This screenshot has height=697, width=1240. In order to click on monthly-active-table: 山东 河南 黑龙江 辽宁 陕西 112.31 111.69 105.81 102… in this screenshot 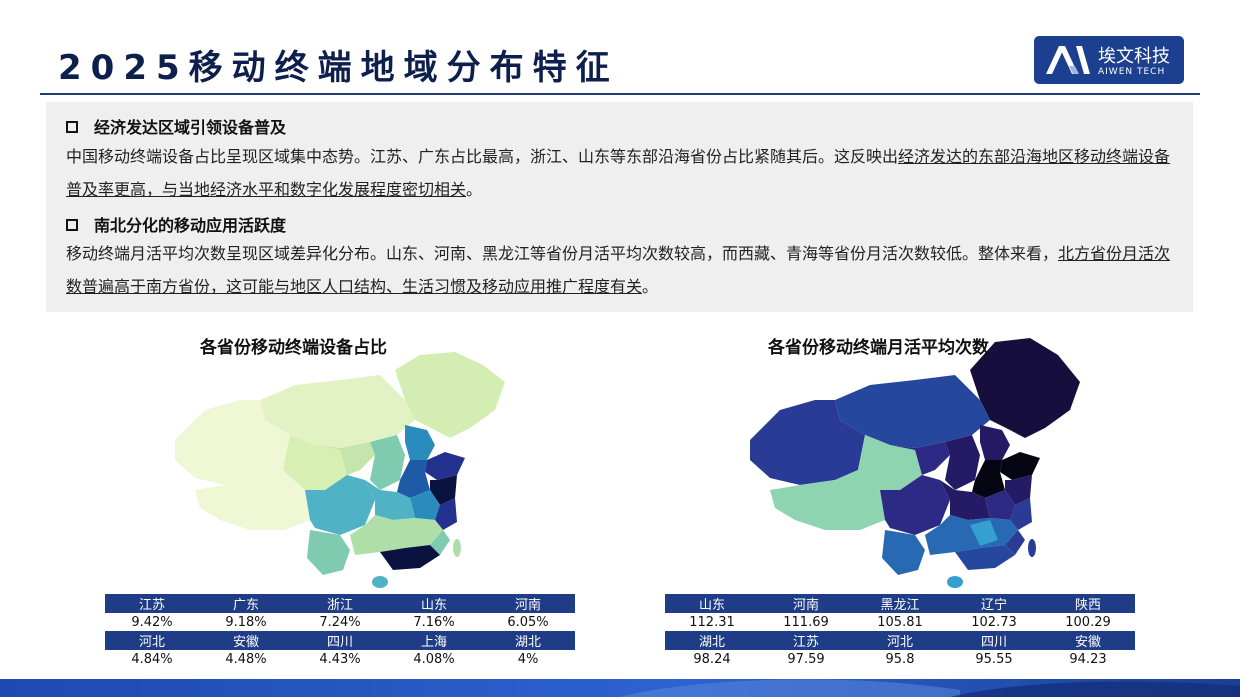, I will do `click(900, 631)`.